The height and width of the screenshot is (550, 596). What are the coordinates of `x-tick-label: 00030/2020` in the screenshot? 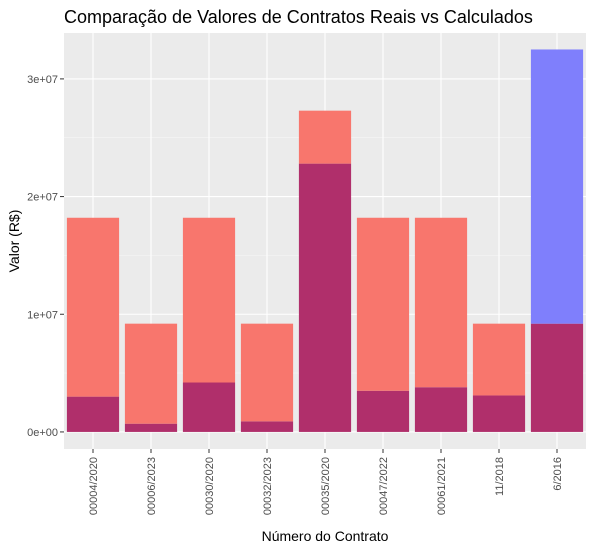 It's located at (210, 486).